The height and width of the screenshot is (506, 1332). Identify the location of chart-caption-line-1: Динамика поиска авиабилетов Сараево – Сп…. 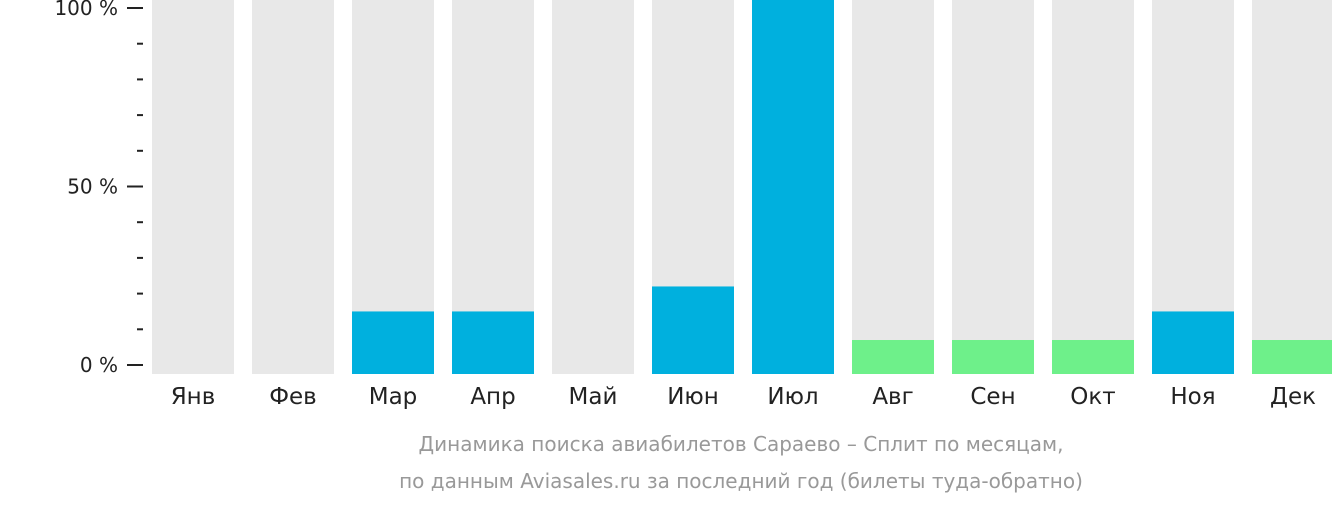
(741, 444).